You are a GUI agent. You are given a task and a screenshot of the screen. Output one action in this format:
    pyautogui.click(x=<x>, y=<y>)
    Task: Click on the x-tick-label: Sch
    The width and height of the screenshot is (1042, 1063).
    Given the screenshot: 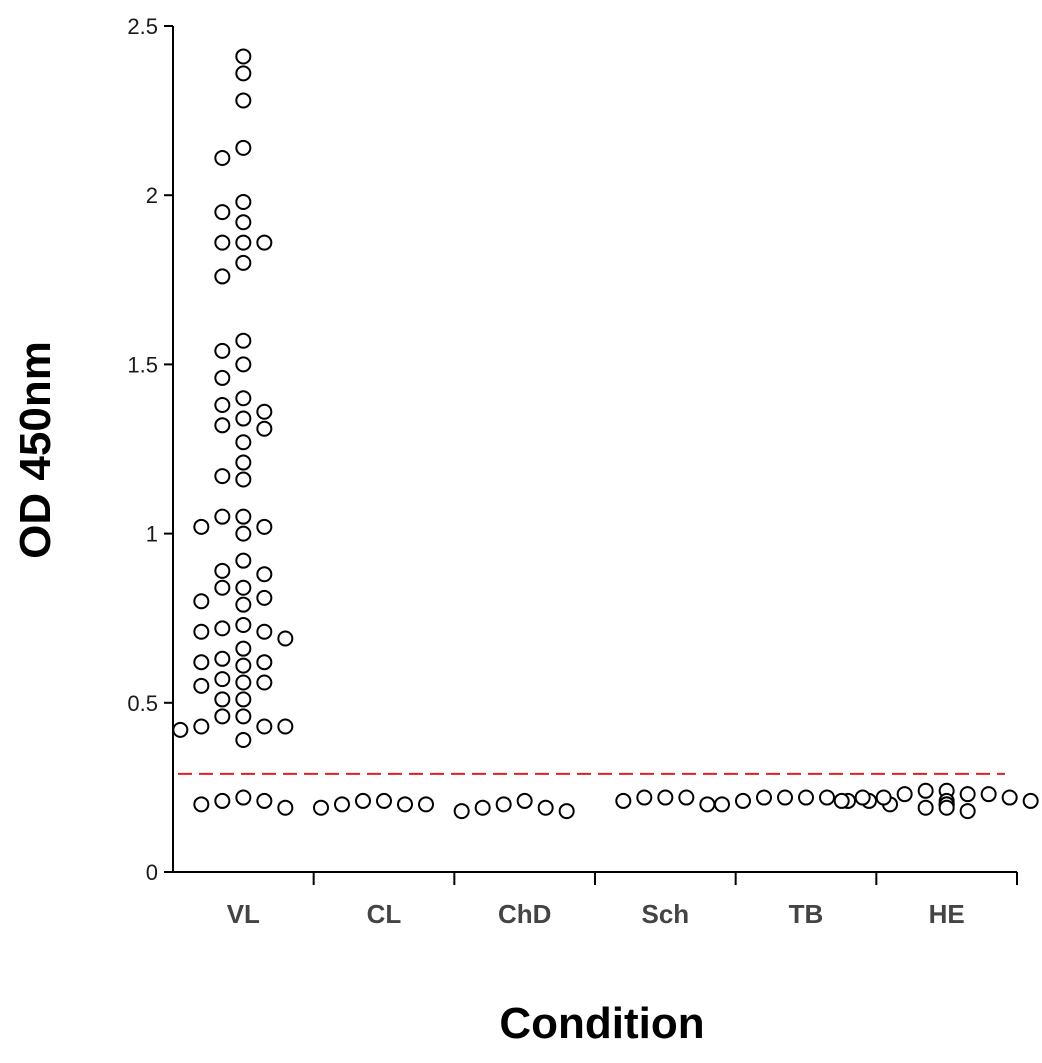 What is the action you would take?
    pyautogui.click(x=665, y=914)
    